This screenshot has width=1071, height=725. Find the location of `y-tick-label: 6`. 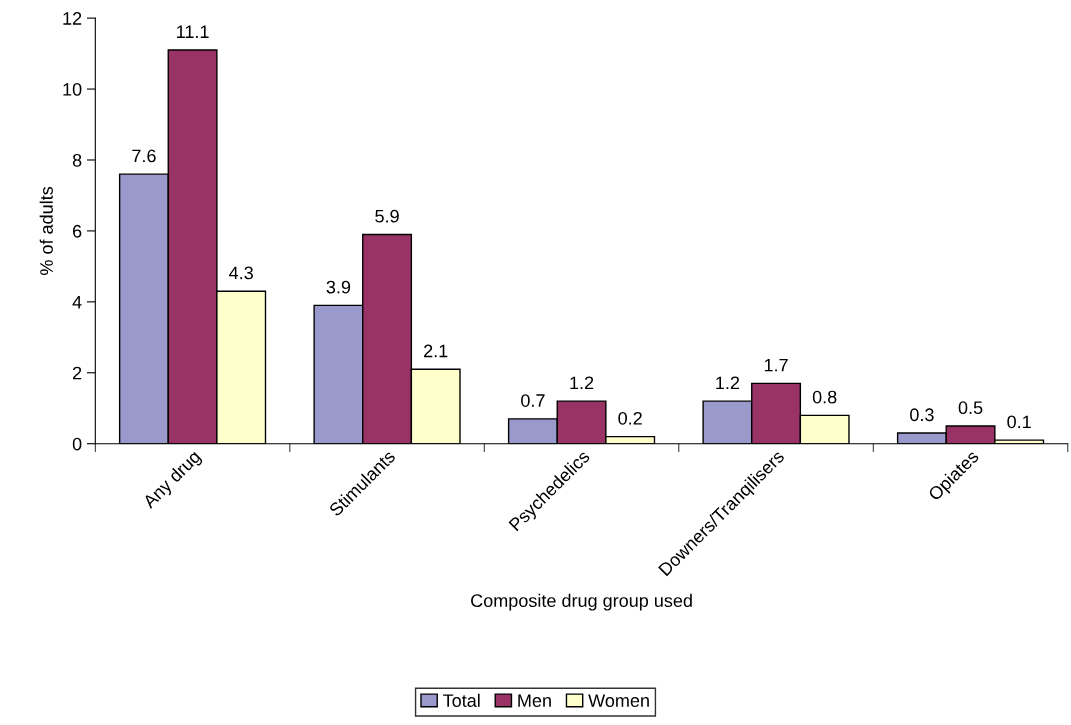

y-tick-label: 6 is located at coordinates (77, 231).